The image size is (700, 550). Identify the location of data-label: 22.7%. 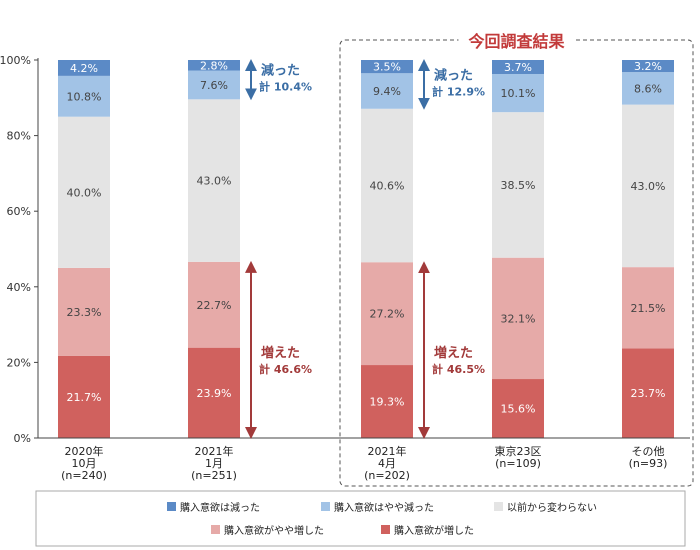
(214, 305).